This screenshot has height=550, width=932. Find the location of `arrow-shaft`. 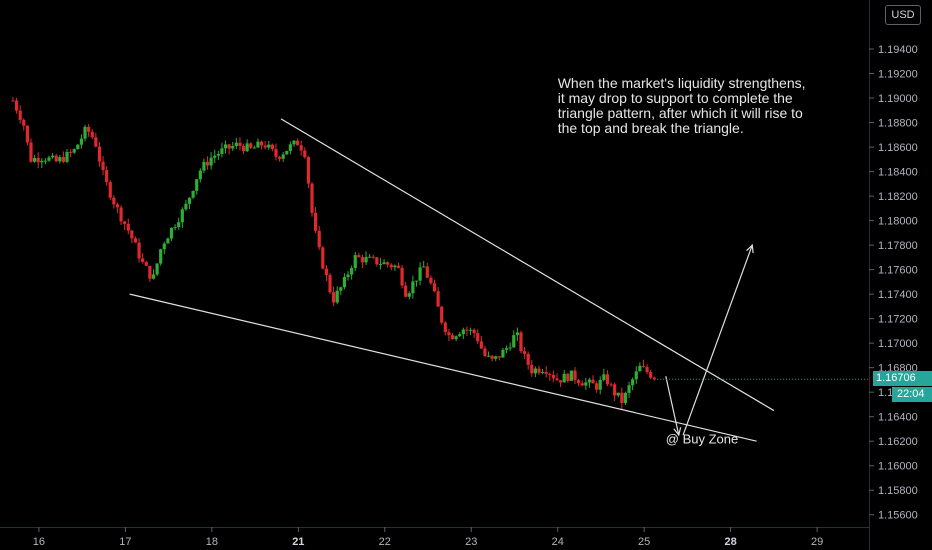

arrow-shaft is located at coordinates (672, 406).